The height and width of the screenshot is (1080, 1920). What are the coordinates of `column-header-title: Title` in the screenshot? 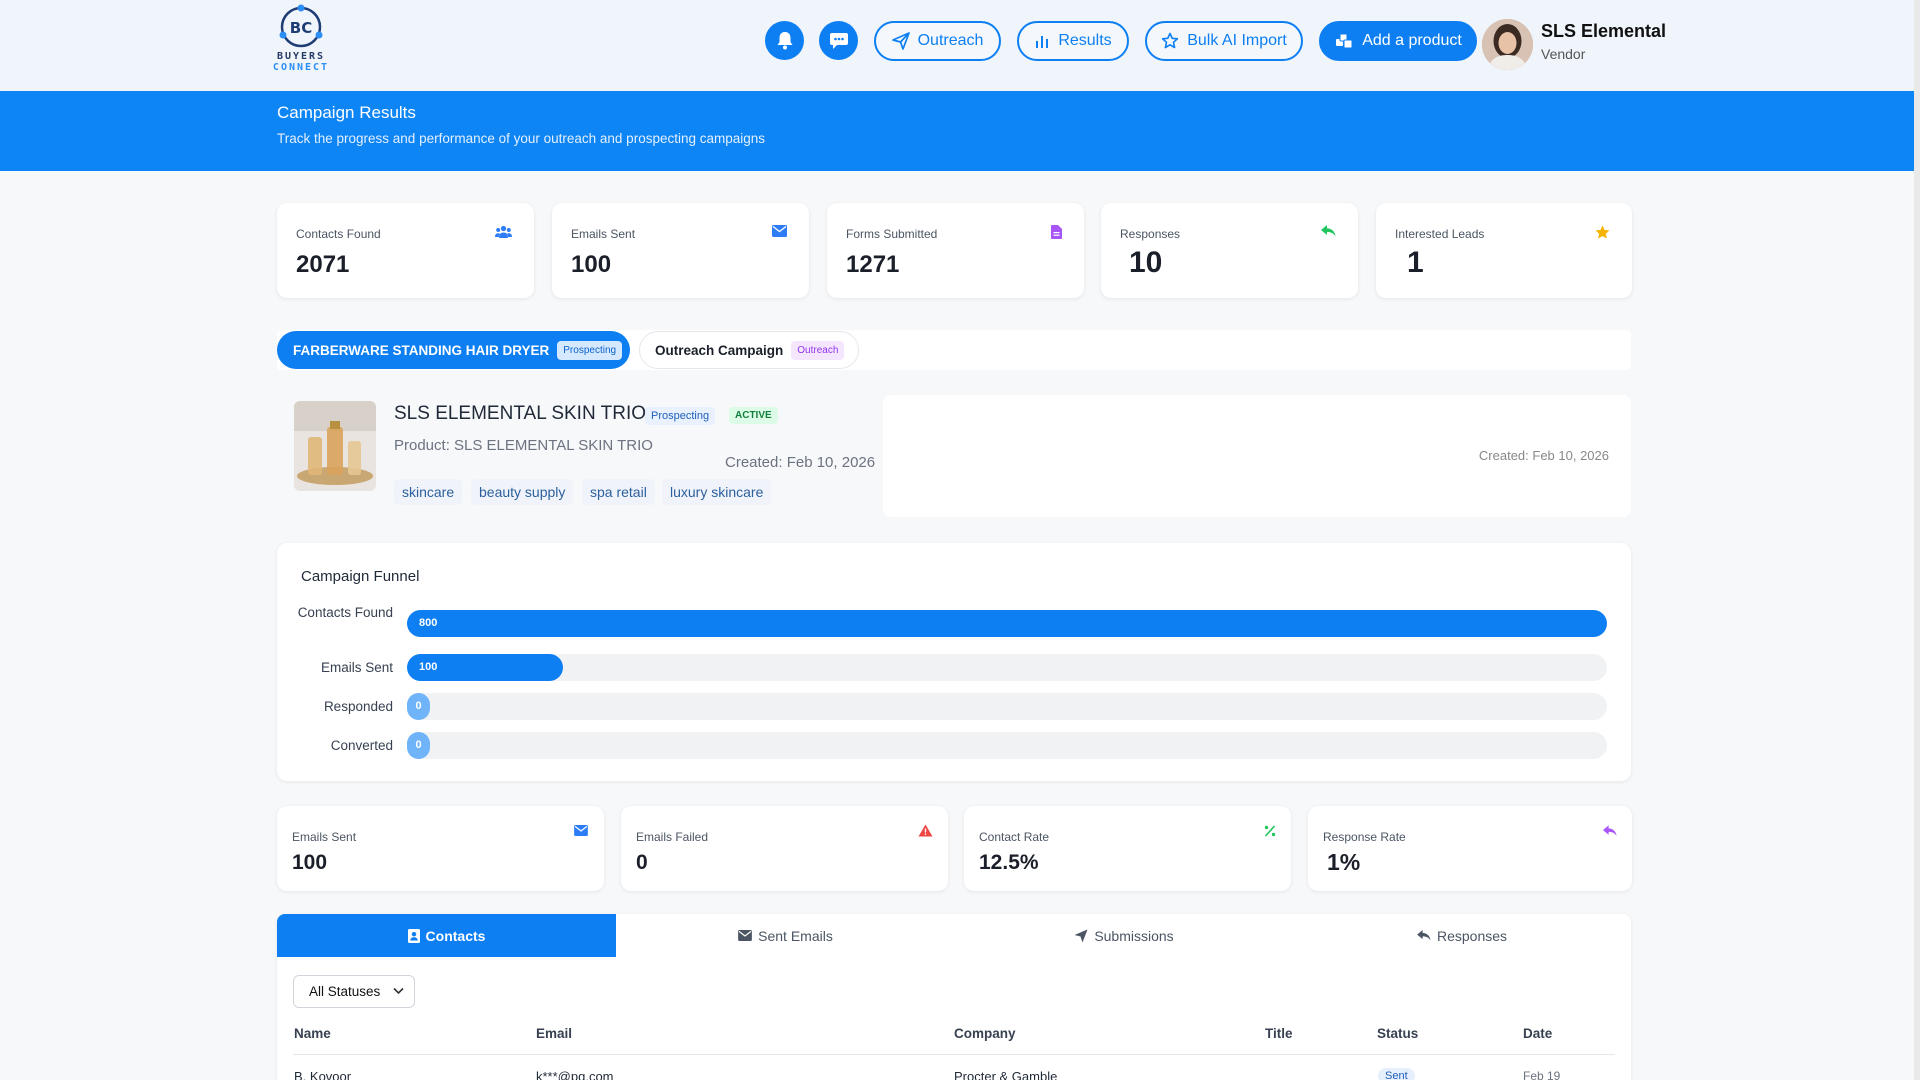 It's located at (1279, 1033).